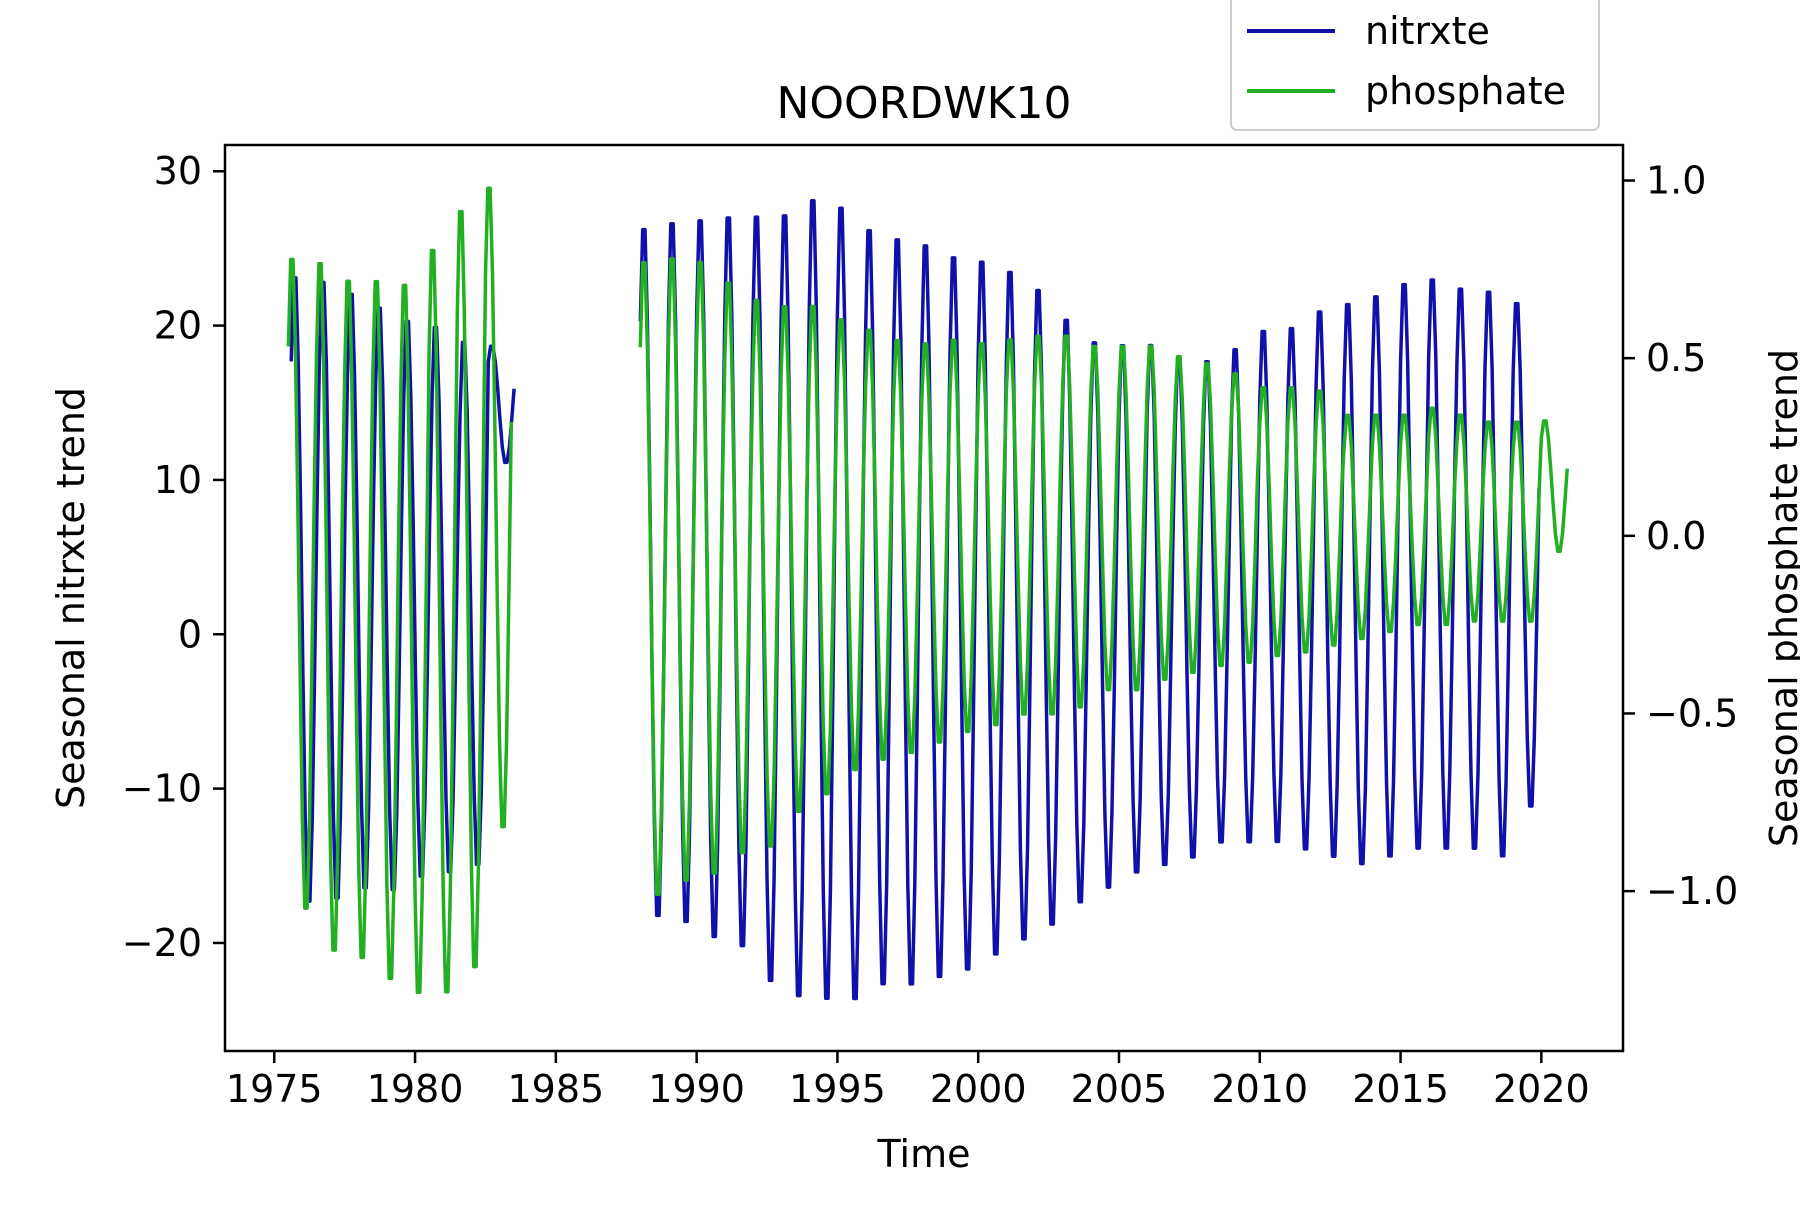 Image resolution: width=1800 pixels, height=1205 pixels. I want to click on y-left-tick-label: −10, so click(162, 789).